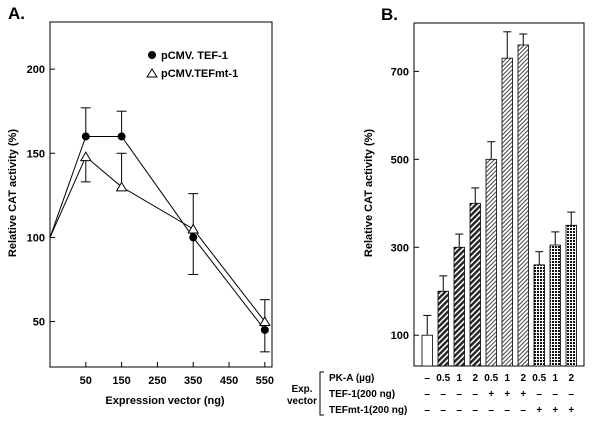 The width and height of the screenshot is (593, 425). Describe the element at coordinates (321, 393) in the screenshot. I see `table-bracket` at that location.